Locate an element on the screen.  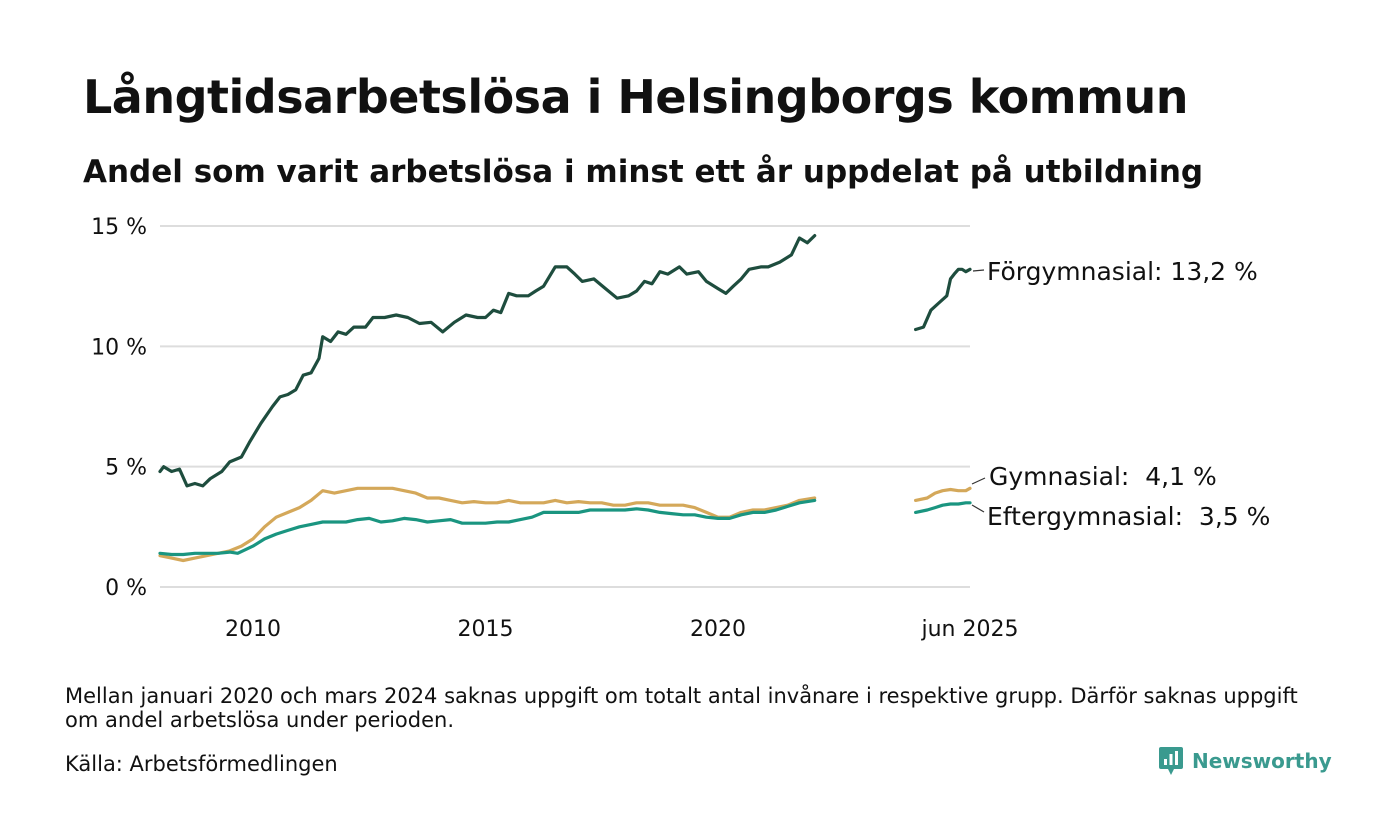
chart-title: Långtidsarbetslösa i Helsingborgs kommun is located at coordinates (636, 97).